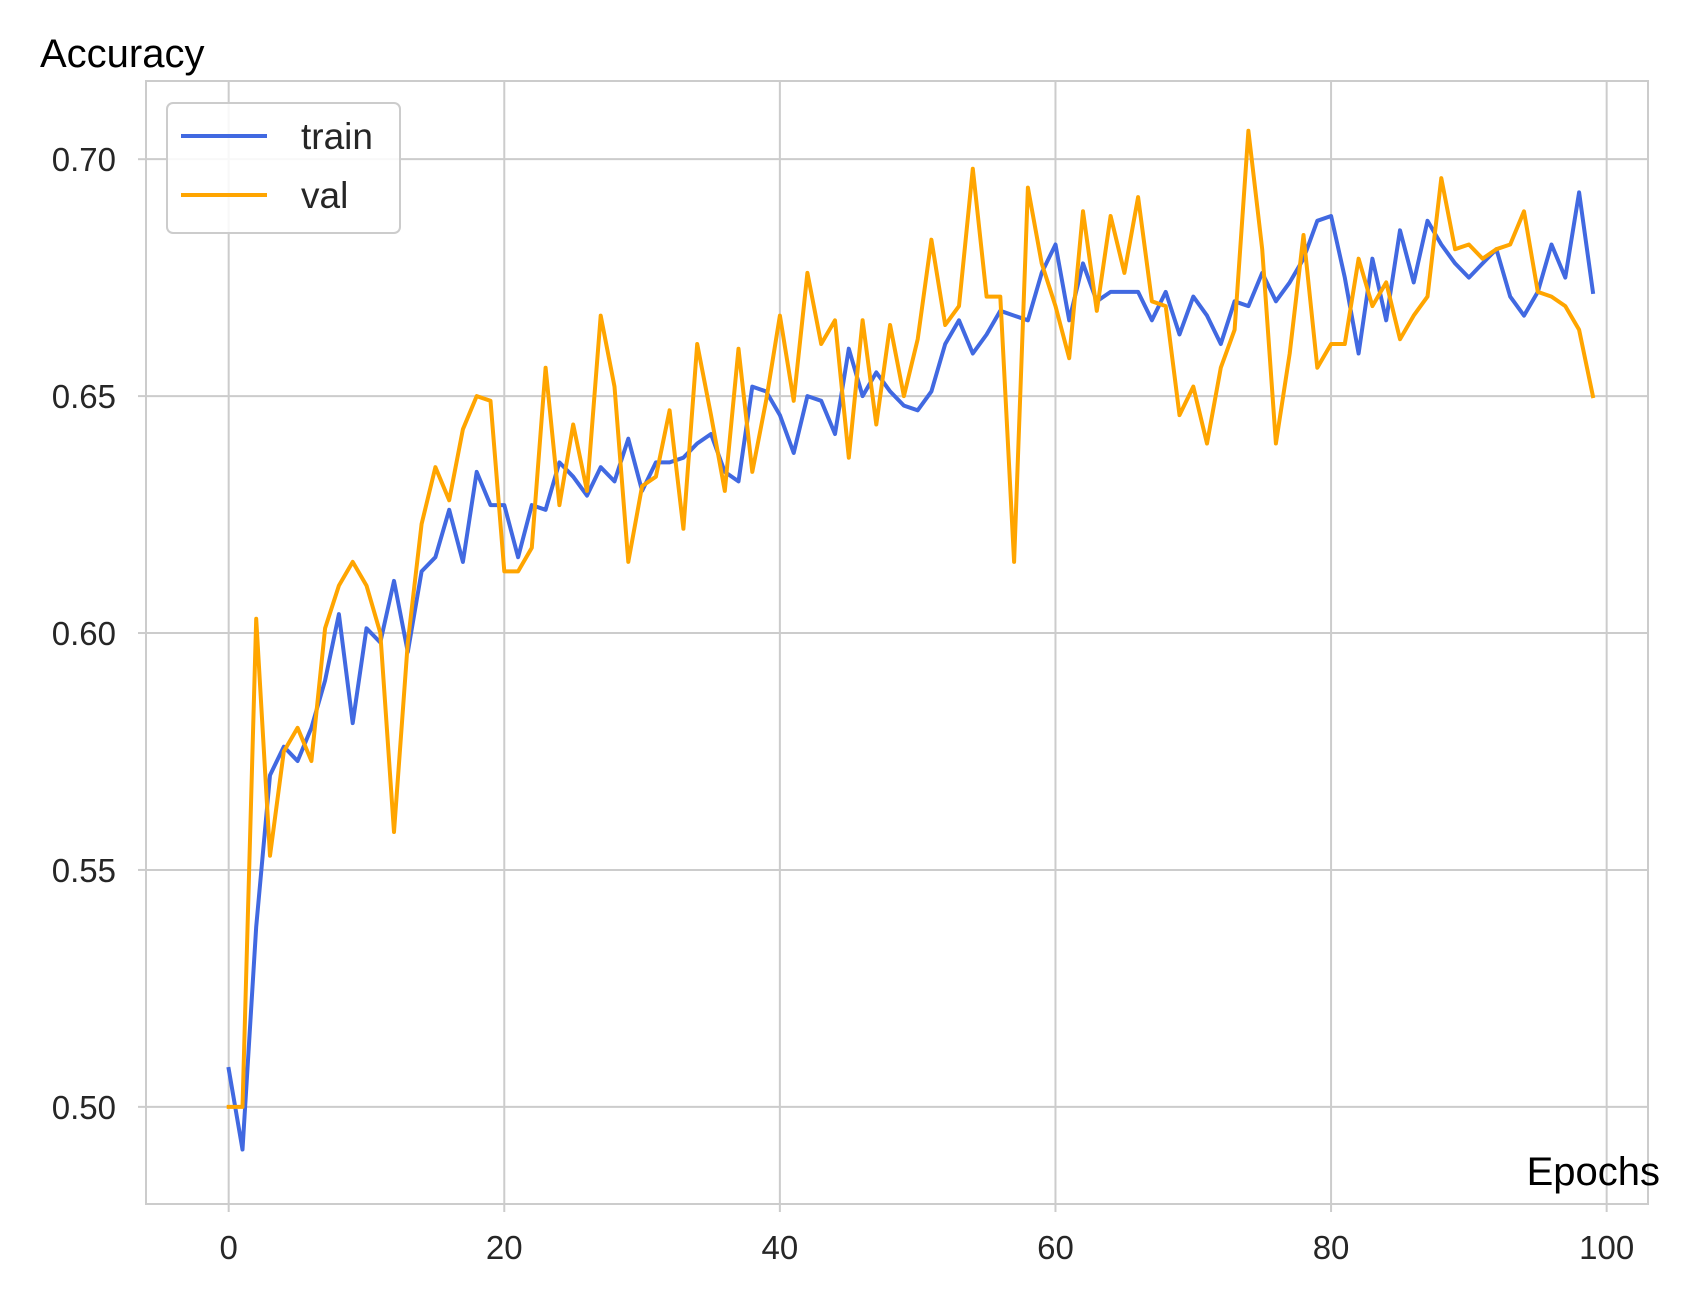  What do you see at coordinates (84, 1107) in the screenshot?
I see `y-tick-label: 0.50` at bounding box center [84, 1107].